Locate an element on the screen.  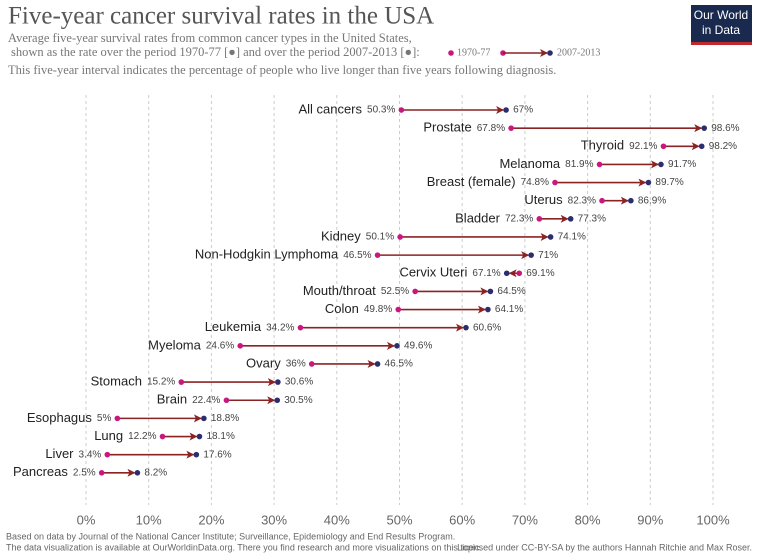
value-label: 49.6% is located at coordinates (418, 345).